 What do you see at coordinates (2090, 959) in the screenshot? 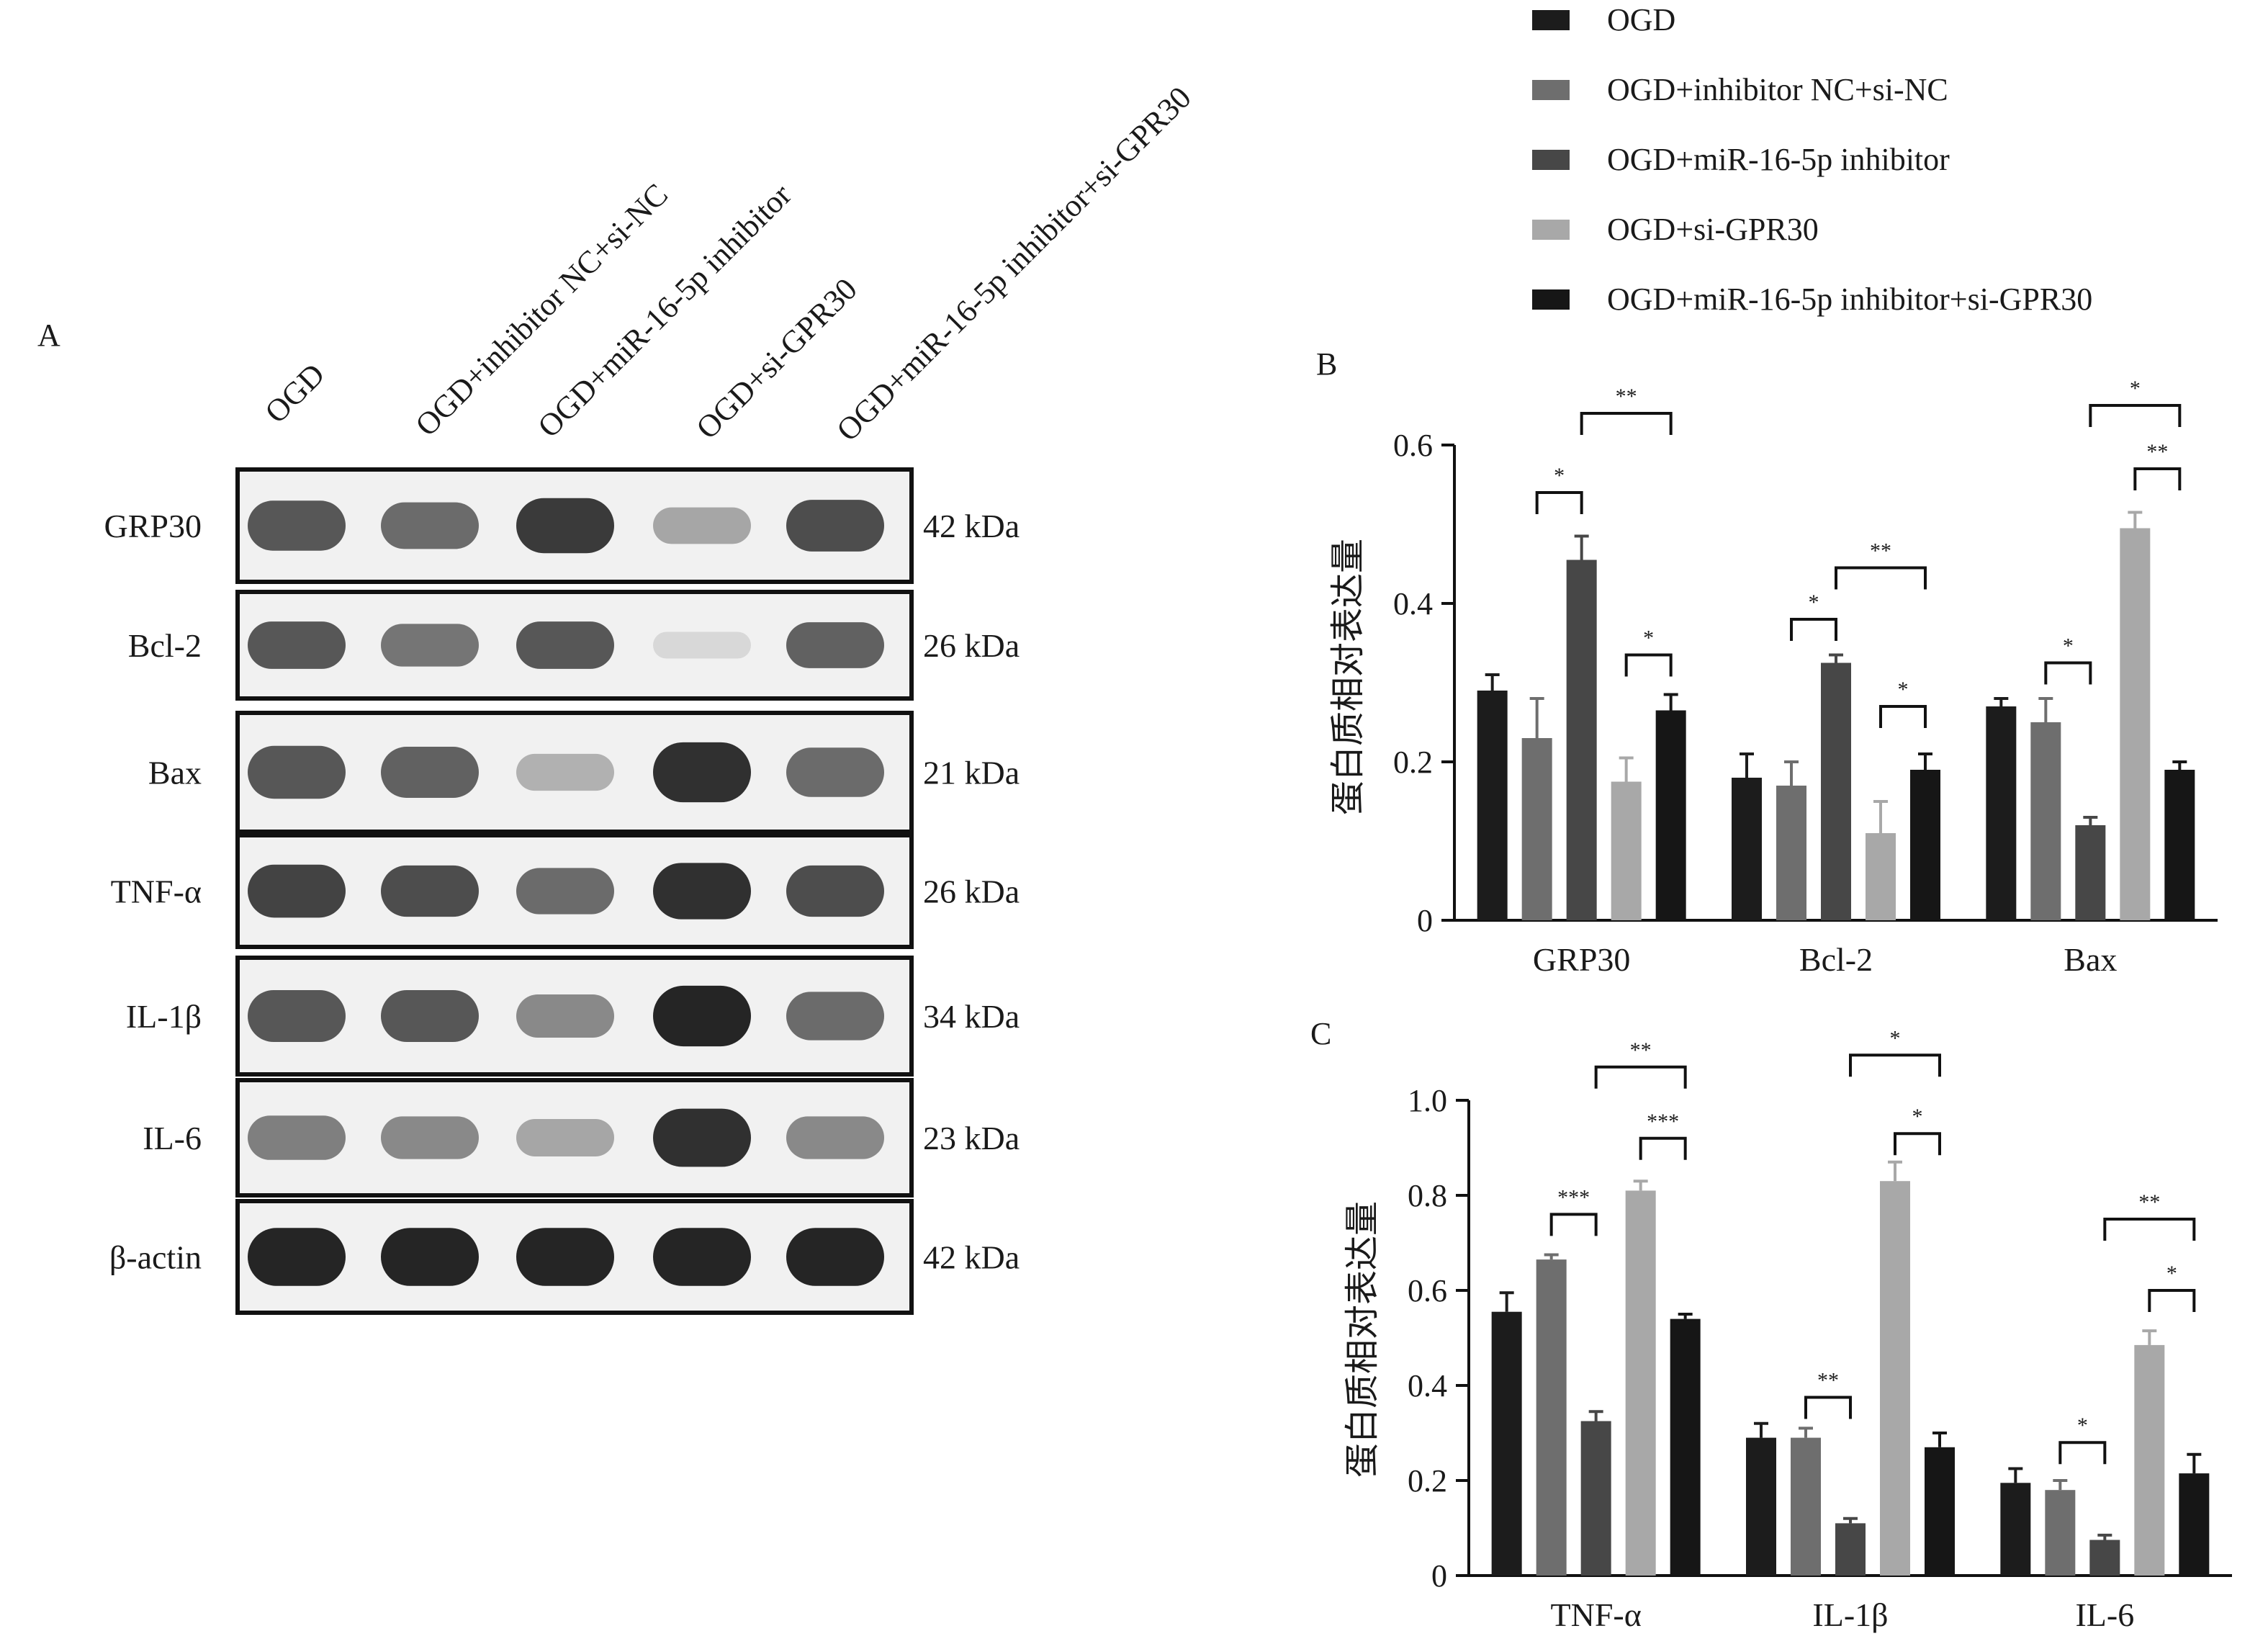
I see `x-tick-label: Bax` at bounding box center [2090, 959].